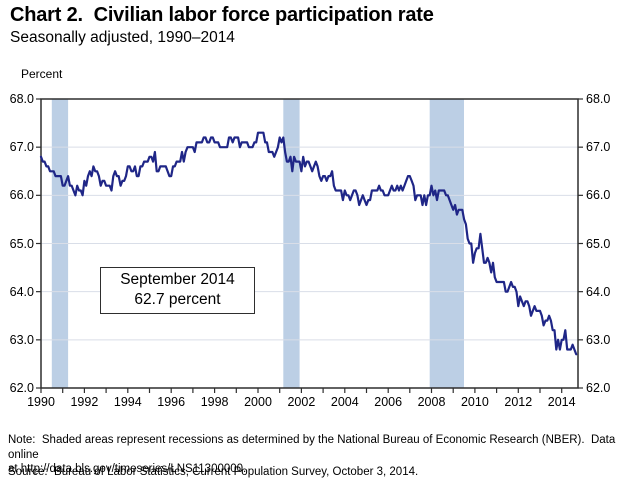 The height and width of the screenshot is (490, 625). Describe the element at coordinates (301, 402) in the screenshot. I see `x-axis-label: 2002` at that location.